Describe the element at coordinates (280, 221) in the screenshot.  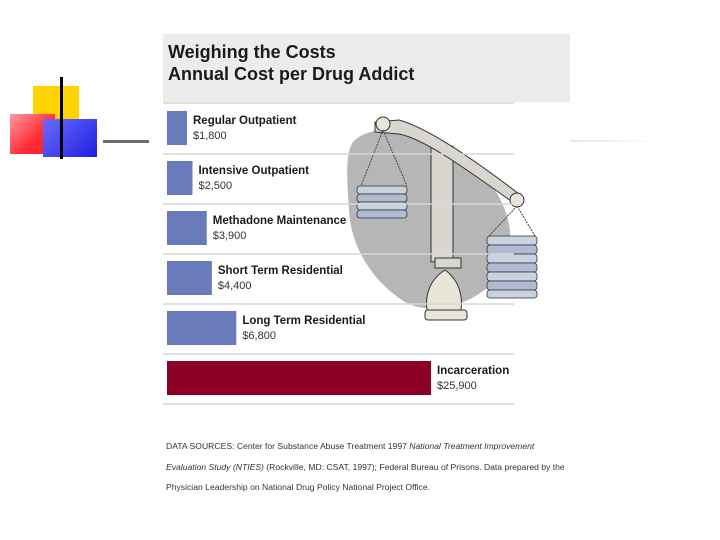
I see `label-methadone-maintenance: Methadone Maintenance` at that location.